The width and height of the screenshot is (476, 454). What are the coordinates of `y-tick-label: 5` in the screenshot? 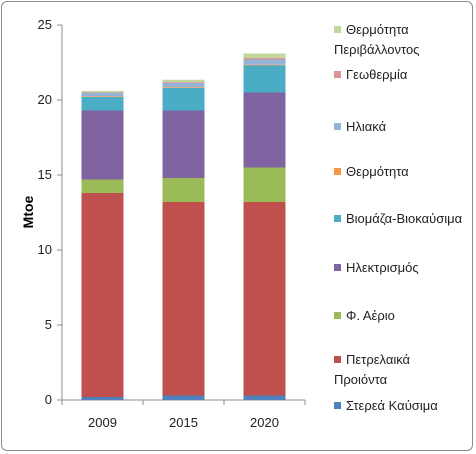 It's located at (48, 324).